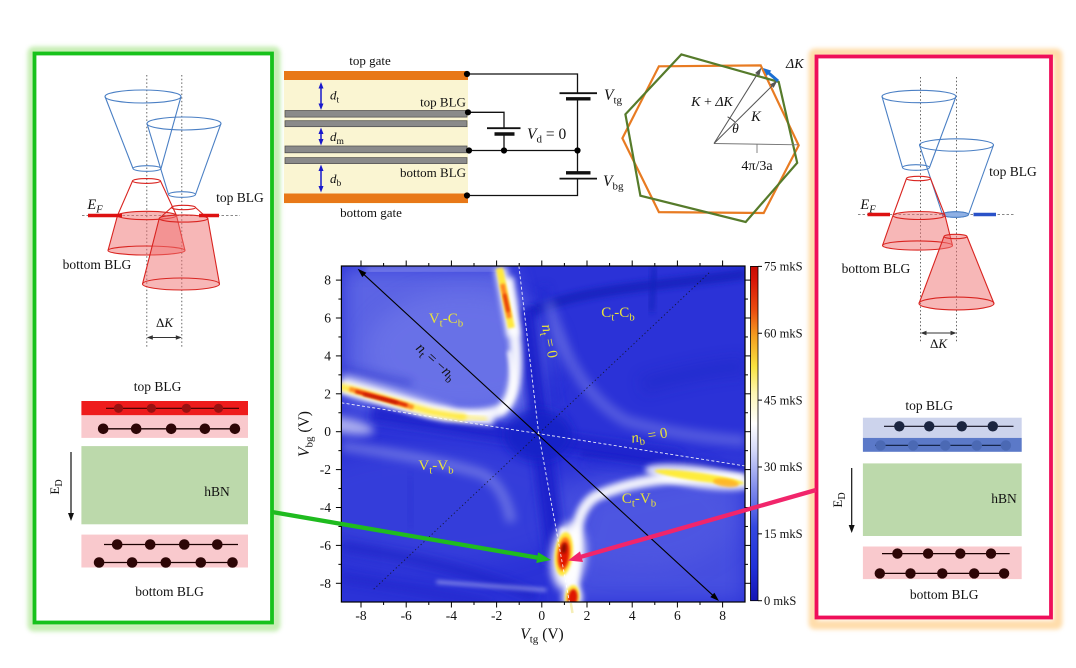 This screenshot has width=1076, height=668. I want to click on svg-text: Vbg (V), so click(306, 434).